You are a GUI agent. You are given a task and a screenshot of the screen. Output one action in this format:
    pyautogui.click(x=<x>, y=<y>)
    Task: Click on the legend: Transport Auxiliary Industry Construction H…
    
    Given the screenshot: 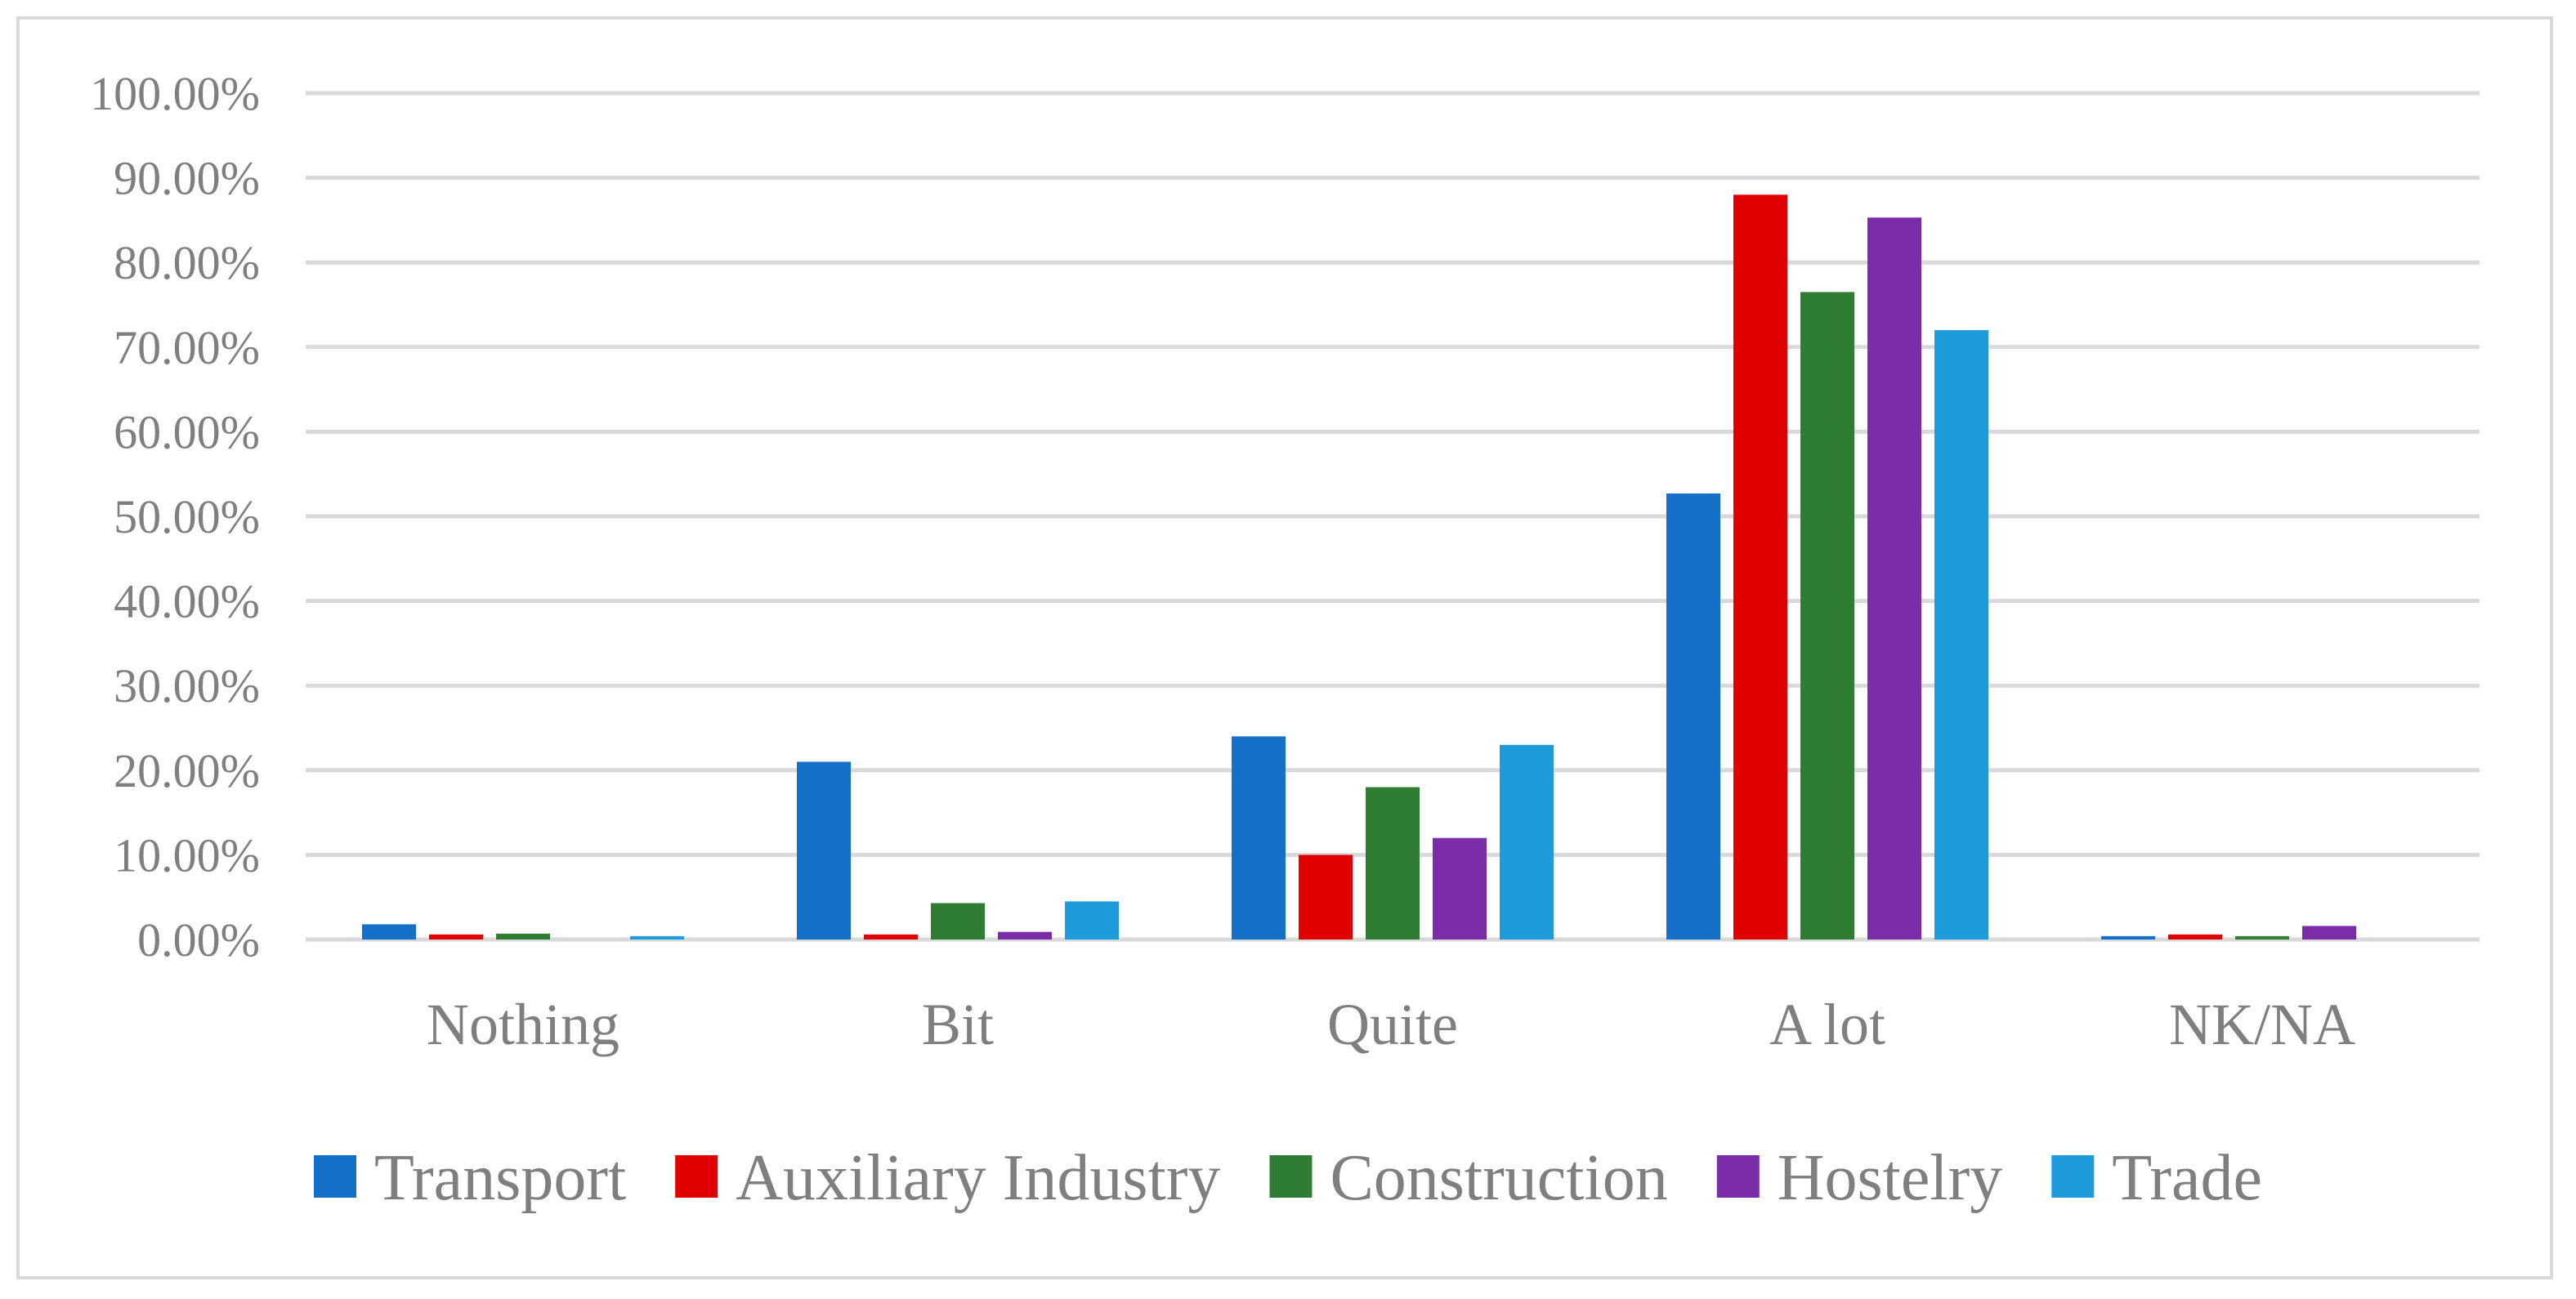 What is the action you would take?
    pyautogui.click(x=1287, y=1178)
    